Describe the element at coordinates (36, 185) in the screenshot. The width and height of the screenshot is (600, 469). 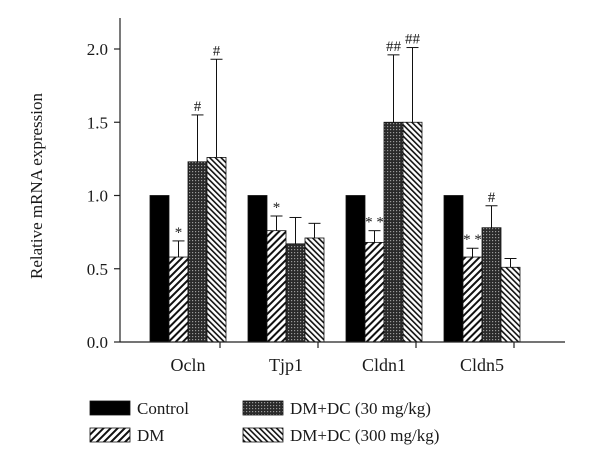
I see `y-axis-title: Relative mRNA expression` at that location.